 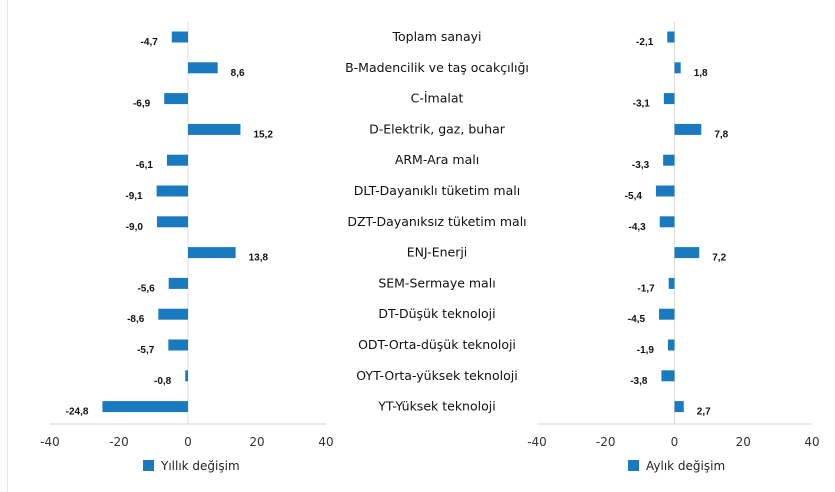 What do you see at coordinates (436, 375) in the screenshot?
I see `category-label: OYT-Orta-yüksek teknoloji` at bounding box center [436, 375].